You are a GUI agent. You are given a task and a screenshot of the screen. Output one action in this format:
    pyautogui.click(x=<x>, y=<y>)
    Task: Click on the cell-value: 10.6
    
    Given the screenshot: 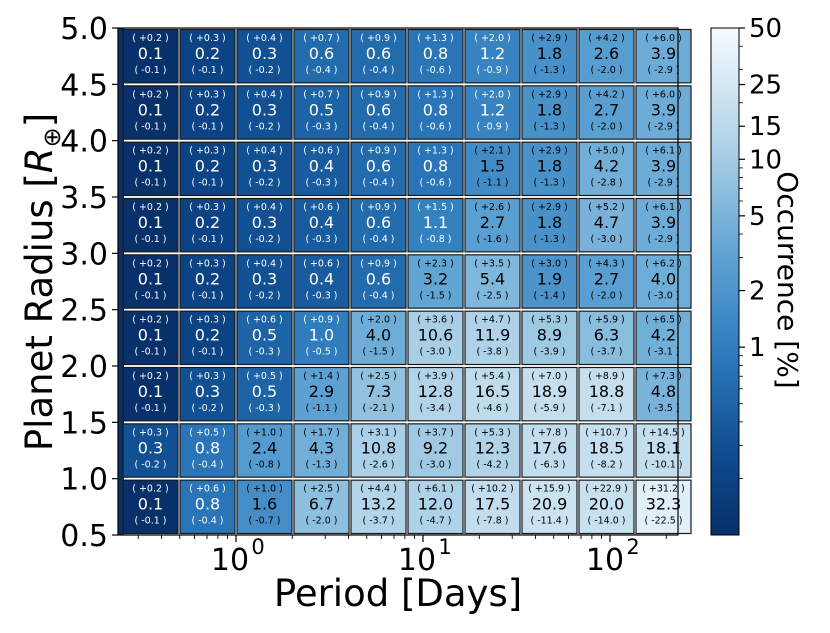 What is the action you would take?
    pyautogui.click(x=436, y=335)
    